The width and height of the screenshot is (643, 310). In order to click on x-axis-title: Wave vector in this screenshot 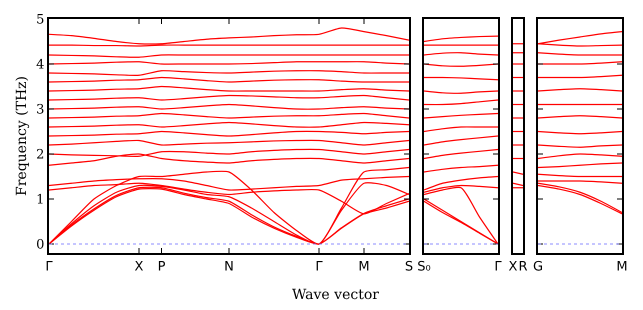, I will do `click(336, 295)`.